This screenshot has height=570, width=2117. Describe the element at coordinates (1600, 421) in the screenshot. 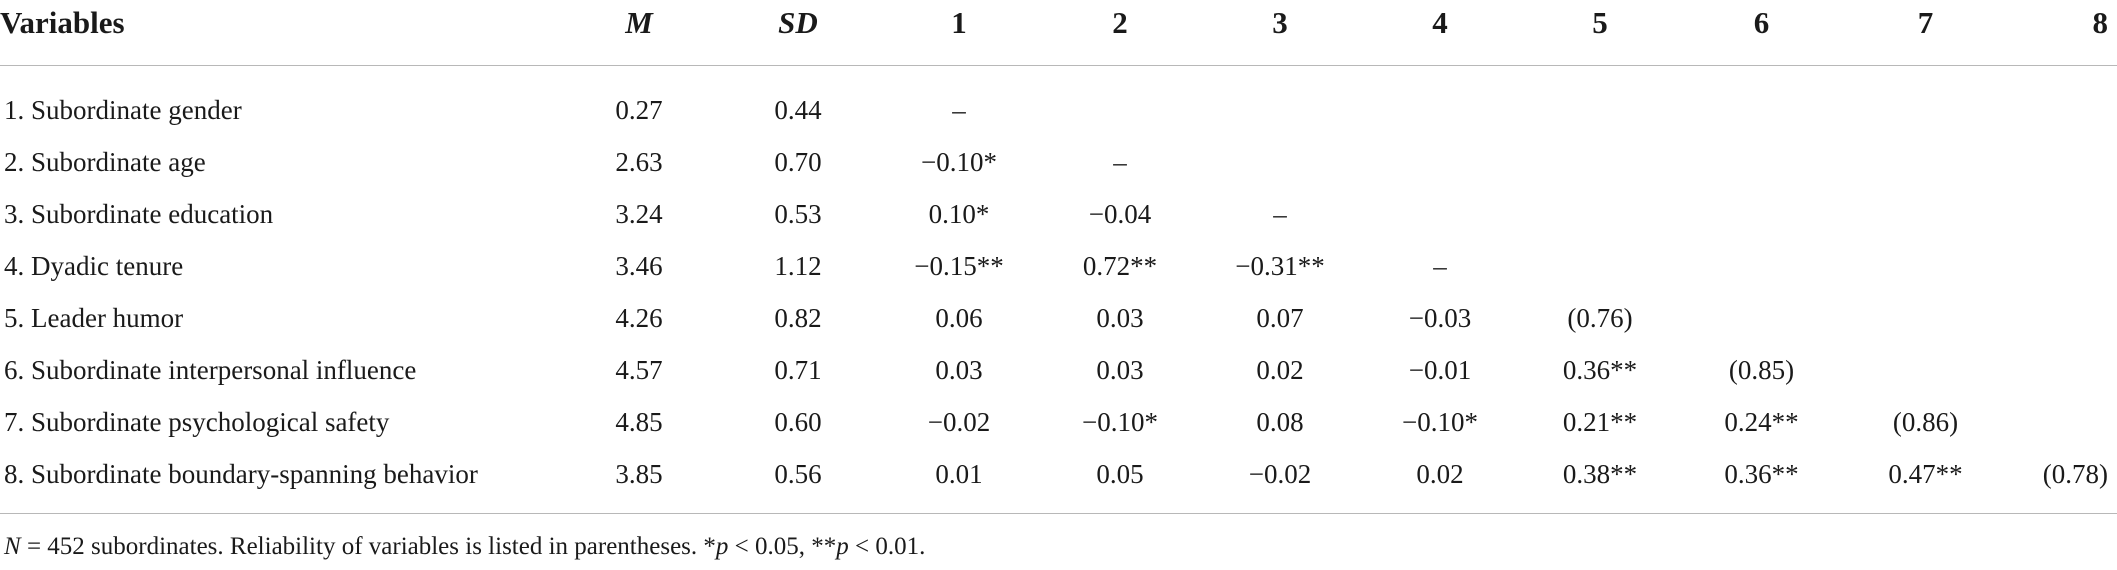

I see `cell-r5: 0.21**` at that location.